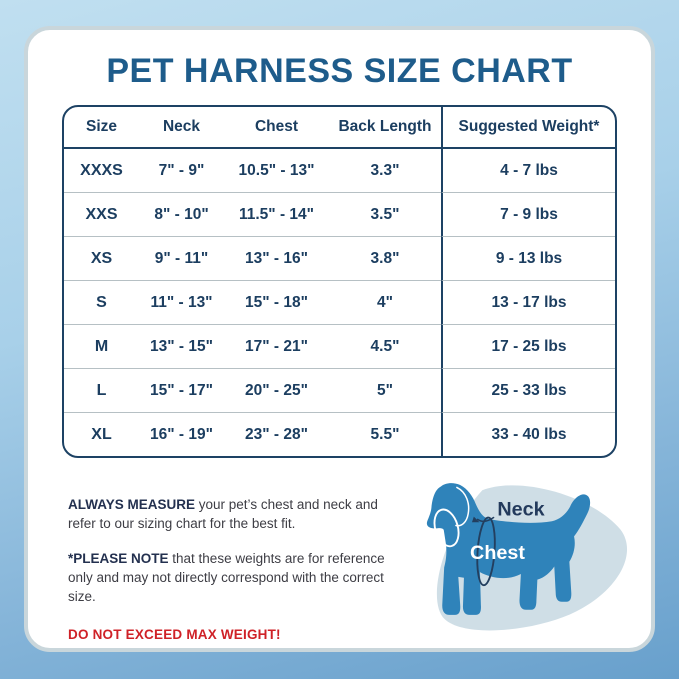 This screenshot has height=679, width=679. I want to click on table-cell-chest: 15" - 18", so click(276, 302).